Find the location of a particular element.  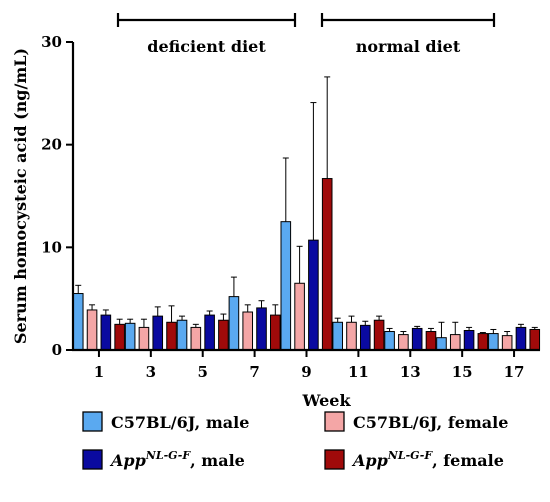

x-tick-label: 9 is located at coordinates (306, 372).